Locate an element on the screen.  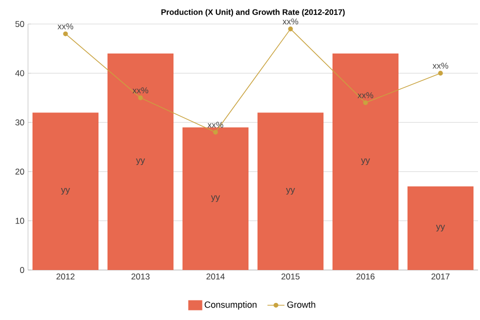
y-tick-label: 0 is located at coordinates (22, 270).